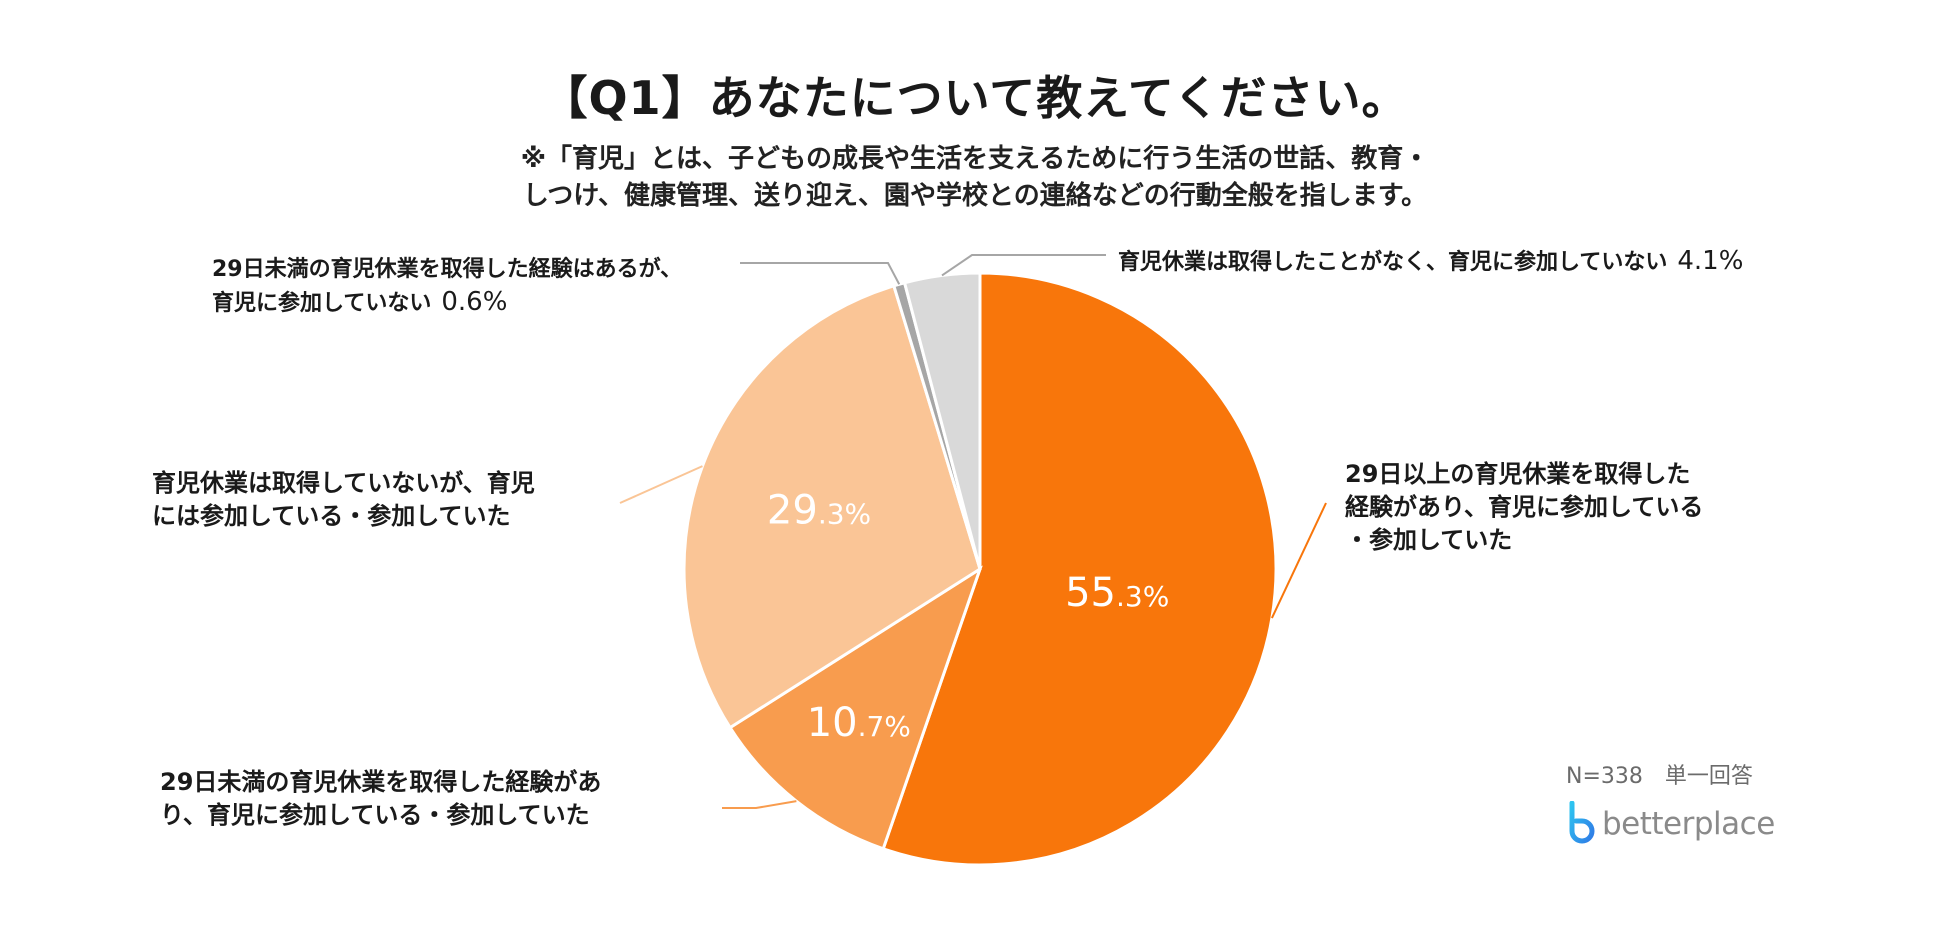  Describe the element at coordinates (759, 804) in the screenshot. I see `leader-line-under-29days-participating` at that location.